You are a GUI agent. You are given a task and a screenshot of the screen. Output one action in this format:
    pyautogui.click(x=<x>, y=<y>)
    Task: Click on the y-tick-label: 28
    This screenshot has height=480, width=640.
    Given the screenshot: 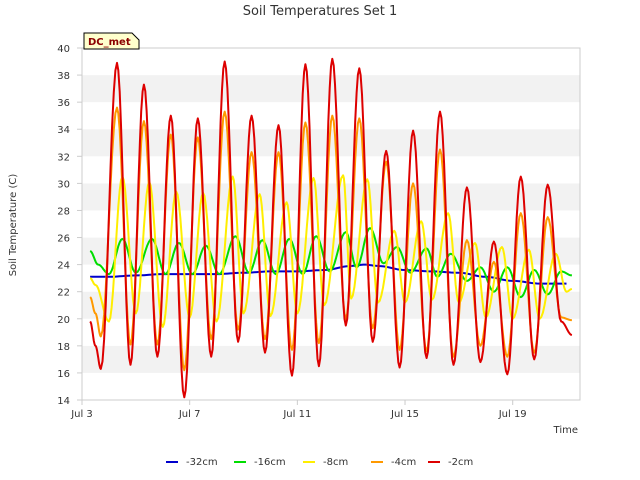 What is the action you would take?
    pyautogui.click(x=63, y=211)
    